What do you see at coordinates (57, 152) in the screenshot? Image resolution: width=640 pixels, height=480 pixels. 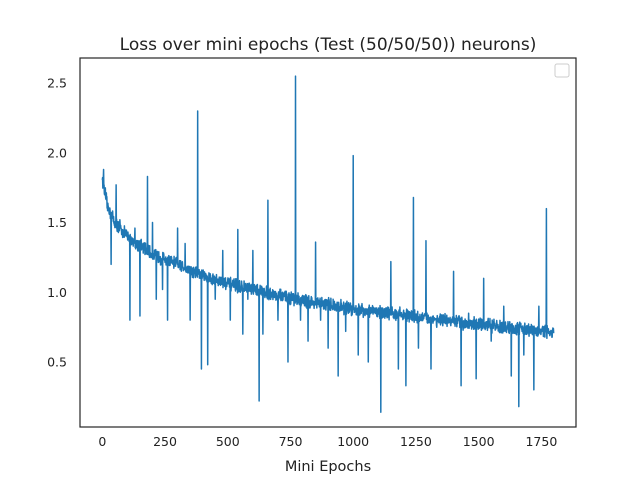 I see `y-tick-label: 2.0` at bounding box center [57, 152].